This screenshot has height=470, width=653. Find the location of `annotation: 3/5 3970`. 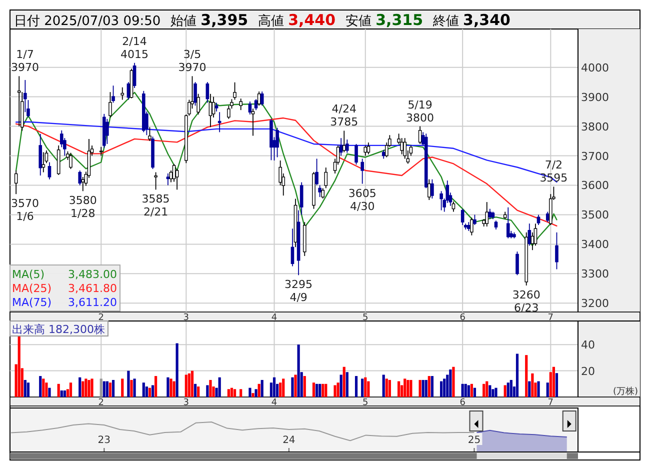

annotation: 3/5 3970 is located at coordinates (192, 61).